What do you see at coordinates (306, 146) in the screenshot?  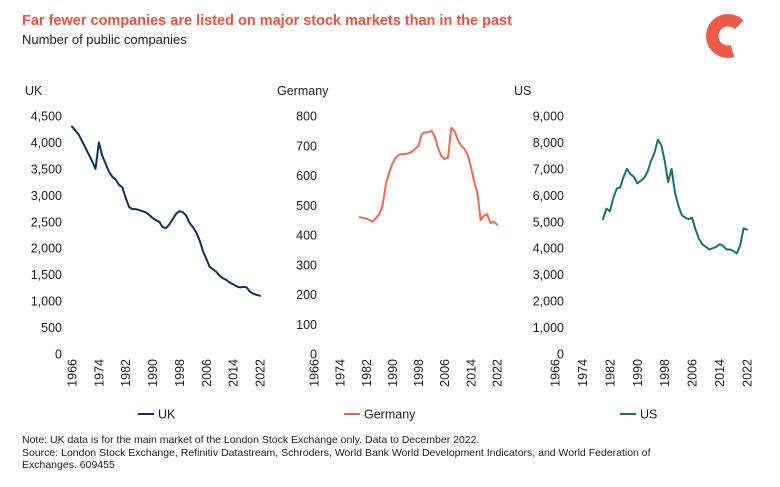 I see `y-tick-label: 700` at bounding box center [306, 146].